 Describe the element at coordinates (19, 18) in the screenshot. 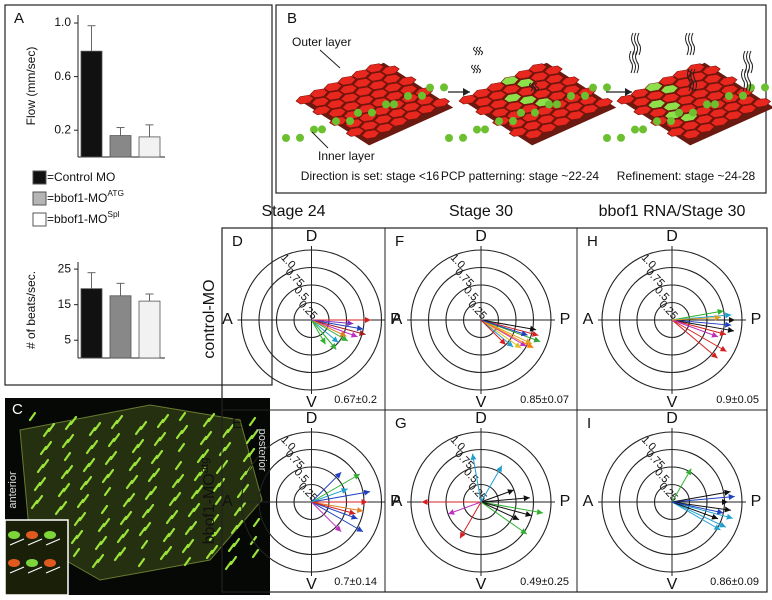

I see `panel-label: A` at that location.